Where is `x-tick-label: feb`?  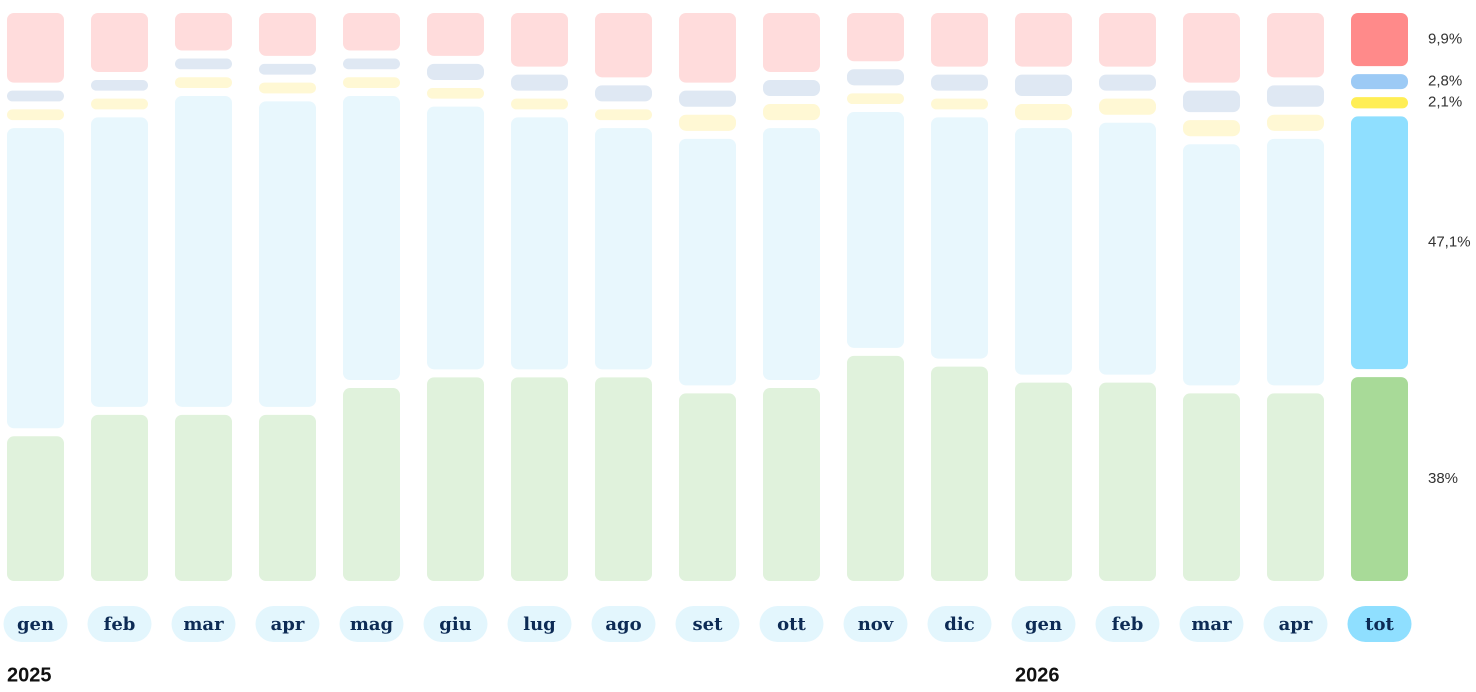
x-tick-label: feb is located at coordinates (120, 624).